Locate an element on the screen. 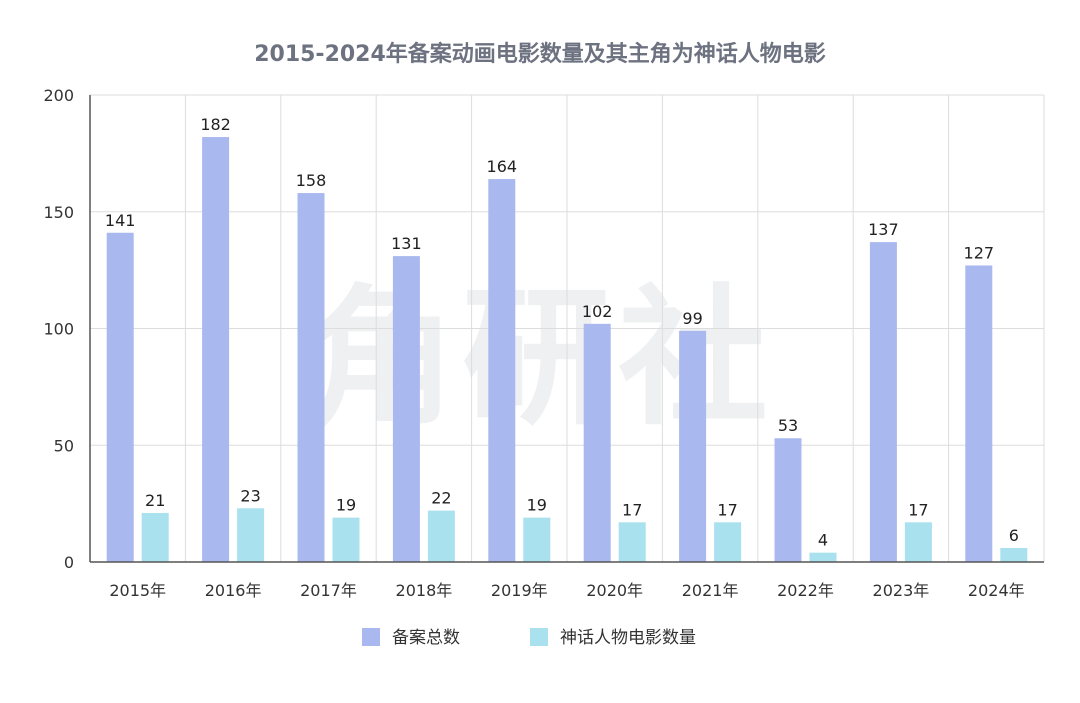 The image size is (1080, 703). x-tick-label: 2021年 is located at coordinates (710, 590).